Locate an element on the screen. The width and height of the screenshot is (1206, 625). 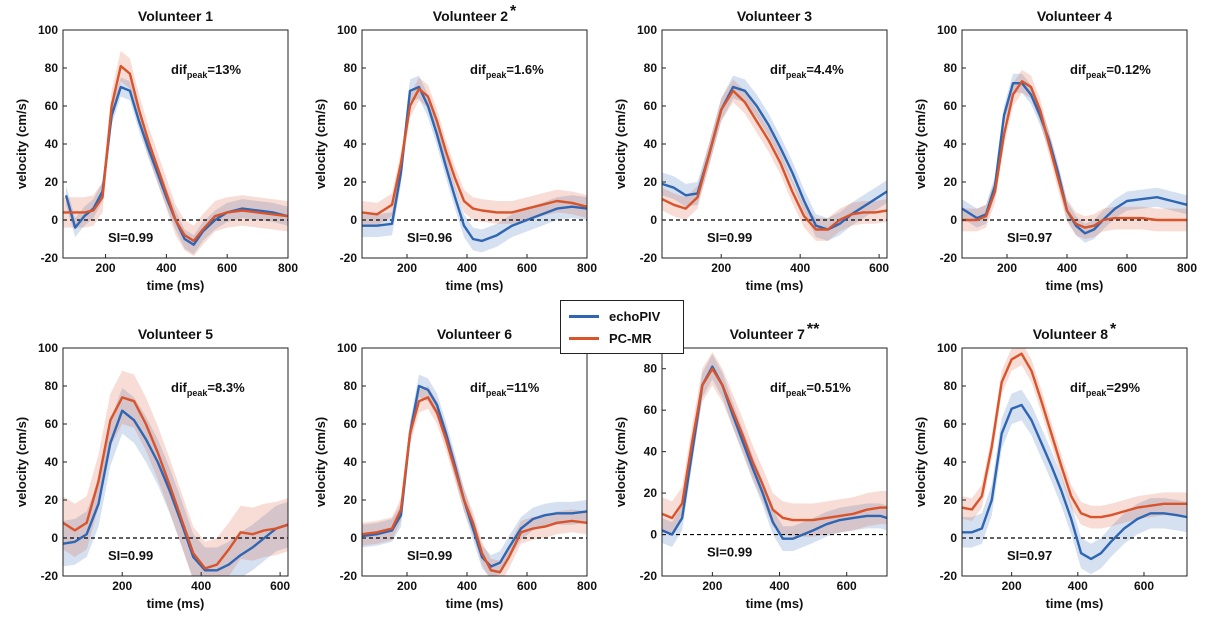
dif-peak-annotation: difpeak=4.4% is located at coordinates (807, 71).